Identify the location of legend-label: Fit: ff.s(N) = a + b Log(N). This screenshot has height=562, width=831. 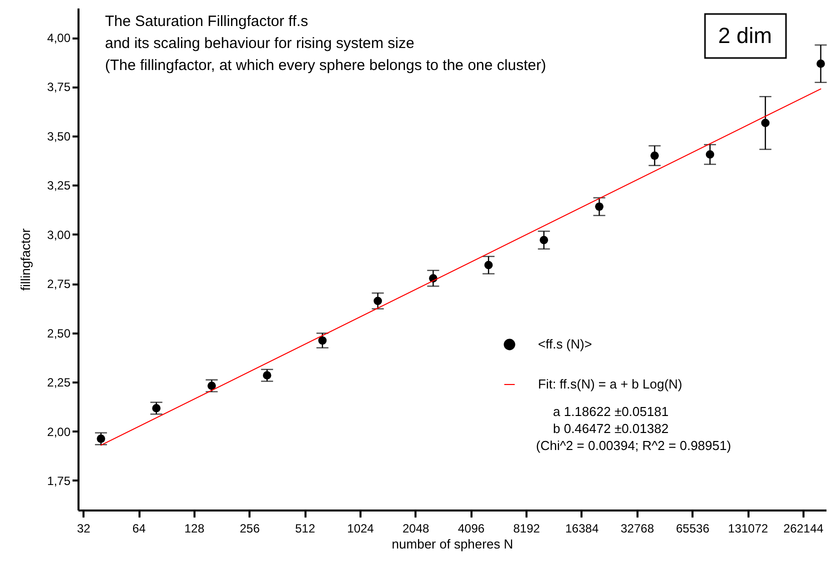
(610, 384).